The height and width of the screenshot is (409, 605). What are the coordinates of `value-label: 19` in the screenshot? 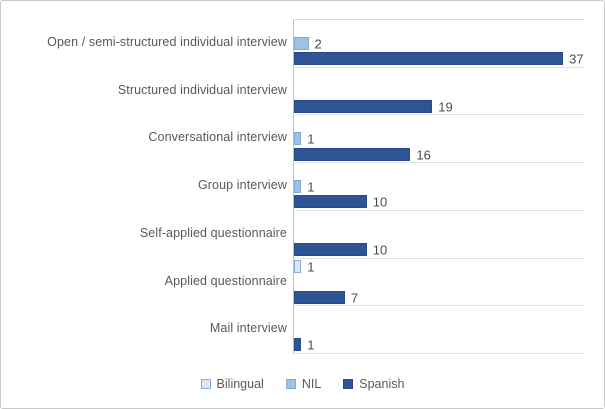 It's located at (445, 107).